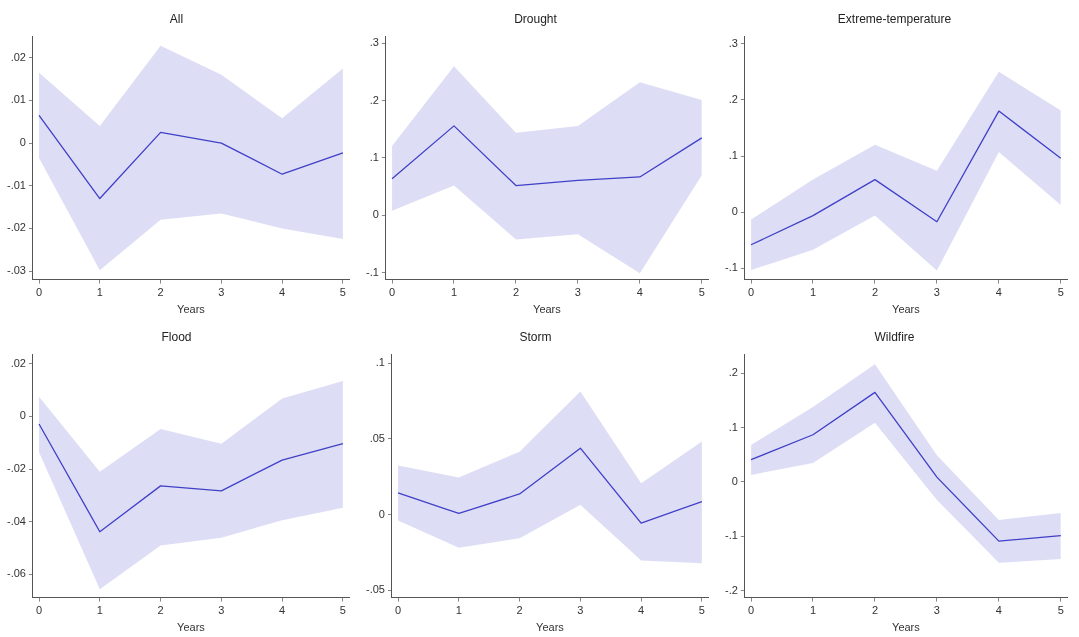 The width and height of the screenshot is (1079, 637). Describe the element at coordinates (16, 270) in the screenshot. I see `y-tick-label: -.03` at that location.